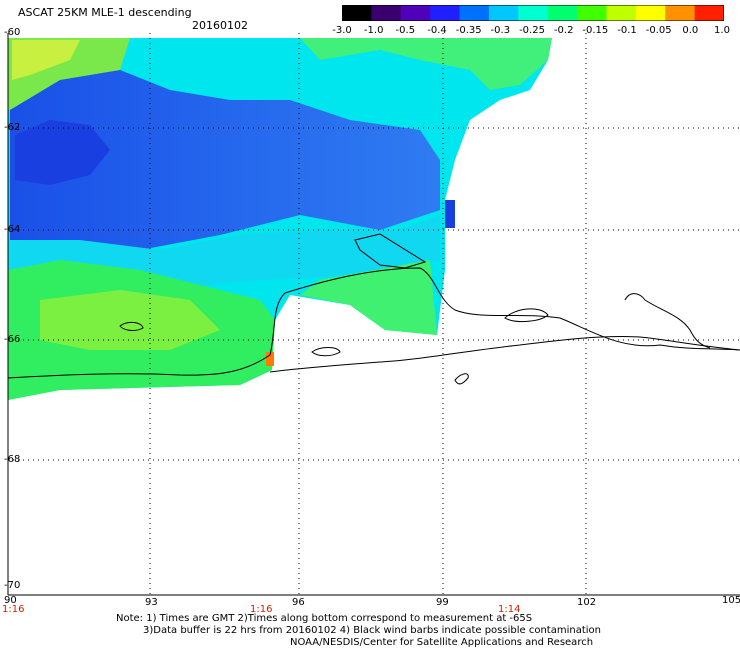 The width and height of the screenshot is (740, 650). Describe the element at coordinates (442, 602) in the screenshot. I see `lon-label: 99` at that location.